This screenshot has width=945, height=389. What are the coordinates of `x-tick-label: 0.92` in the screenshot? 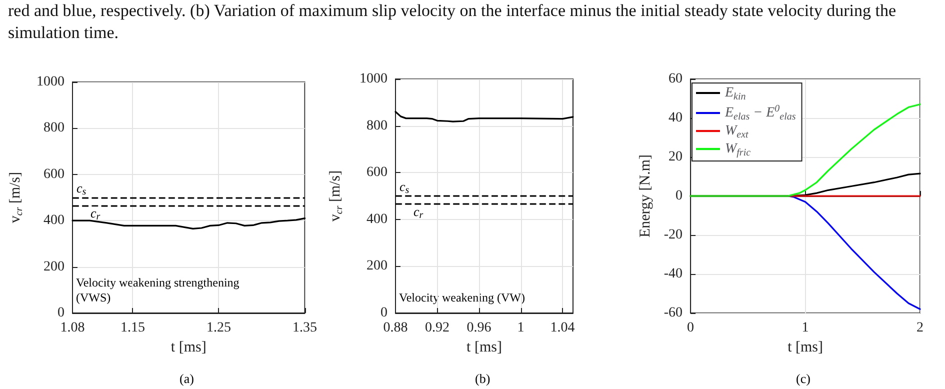 It's located at (437, 328).